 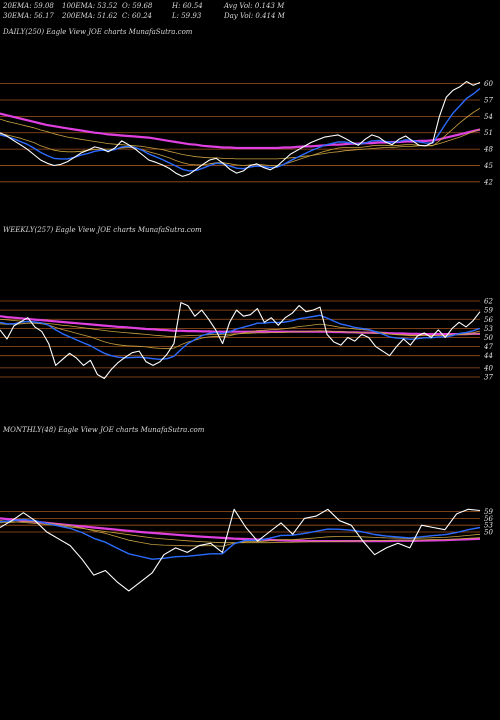 What do you see at coordinates (488, 368) in the screenshot?
I see `y-tick-label: 40` at bounding box center [488, 368].